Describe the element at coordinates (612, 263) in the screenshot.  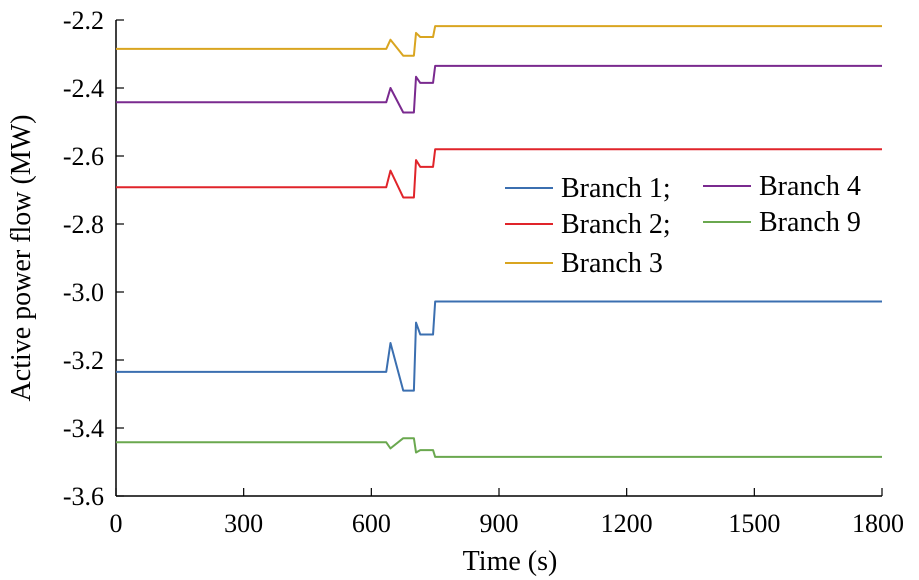
I see `legend-label: Branch 3` at that location.